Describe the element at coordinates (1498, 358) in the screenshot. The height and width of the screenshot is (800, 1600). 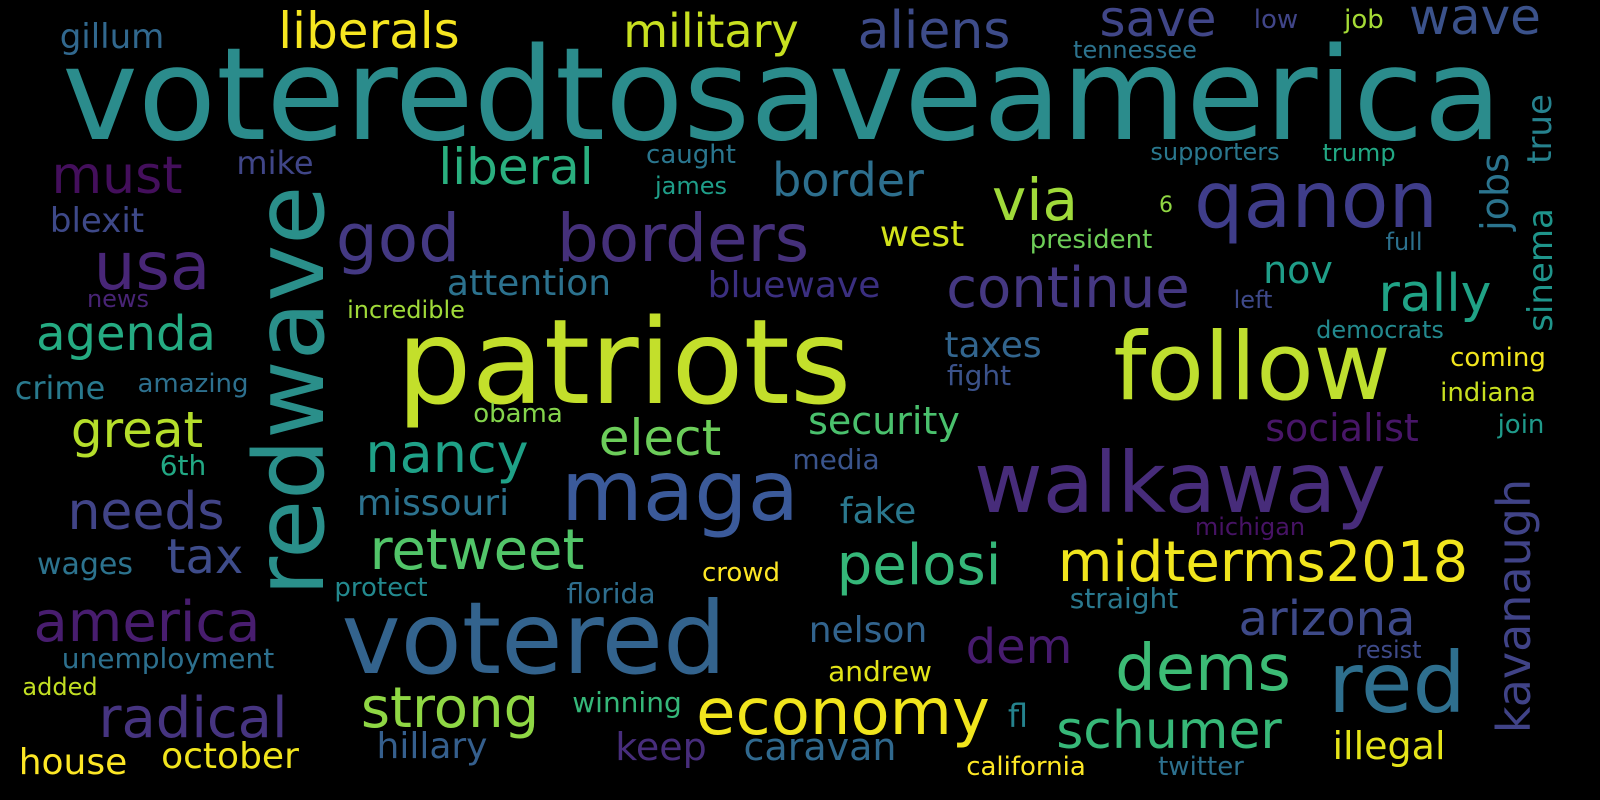
I see `word-92: coming` at that location.